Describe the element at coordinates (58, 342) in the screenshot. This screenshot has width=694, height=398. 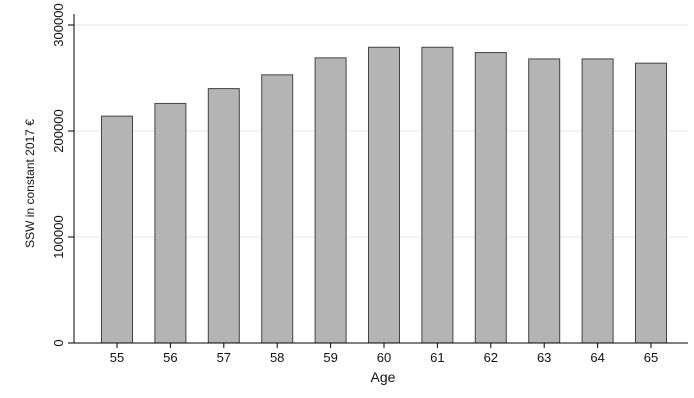
I see `y-tick-label: 0` at that location.